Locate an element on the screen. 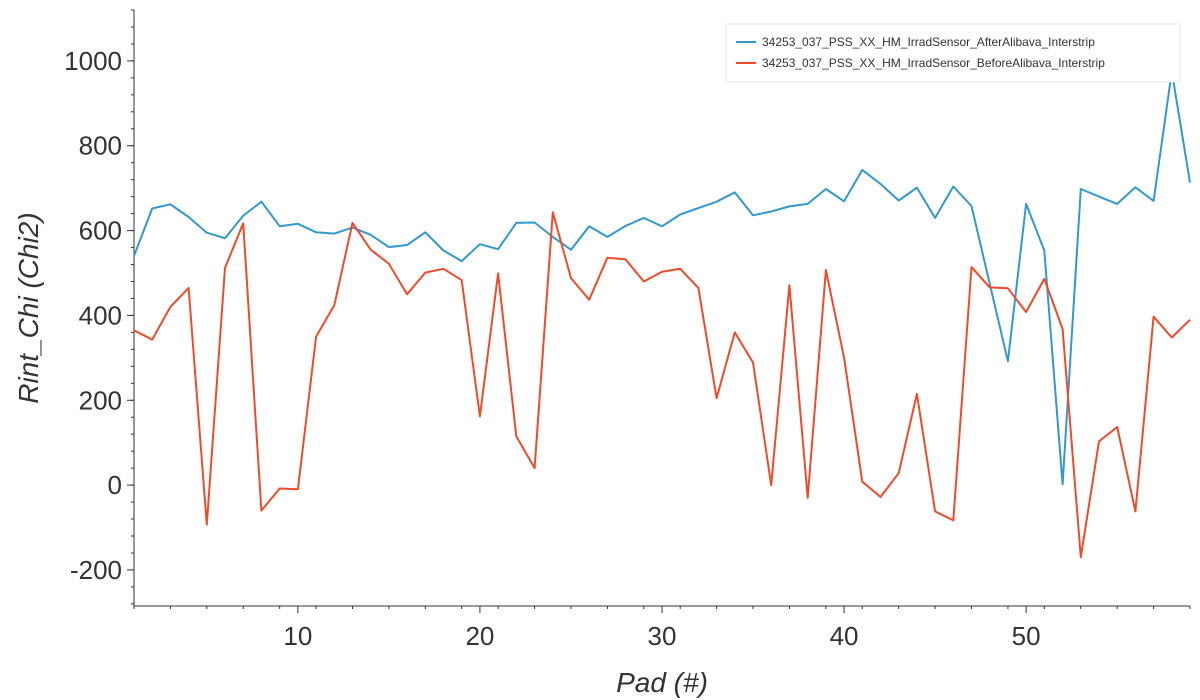 This screenshot has height=700, width=1200. x-tick-label: 30 is located at coordinates (662, 636).